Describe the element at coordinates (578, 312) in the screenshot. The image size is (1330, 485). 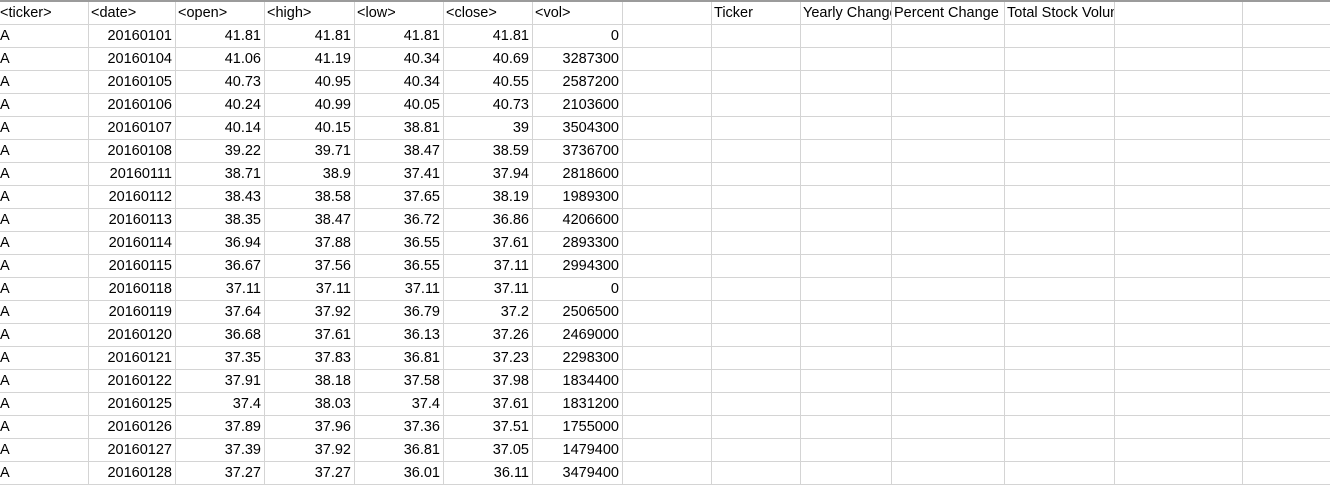
I see `cell-vol: 2506500` at that location.